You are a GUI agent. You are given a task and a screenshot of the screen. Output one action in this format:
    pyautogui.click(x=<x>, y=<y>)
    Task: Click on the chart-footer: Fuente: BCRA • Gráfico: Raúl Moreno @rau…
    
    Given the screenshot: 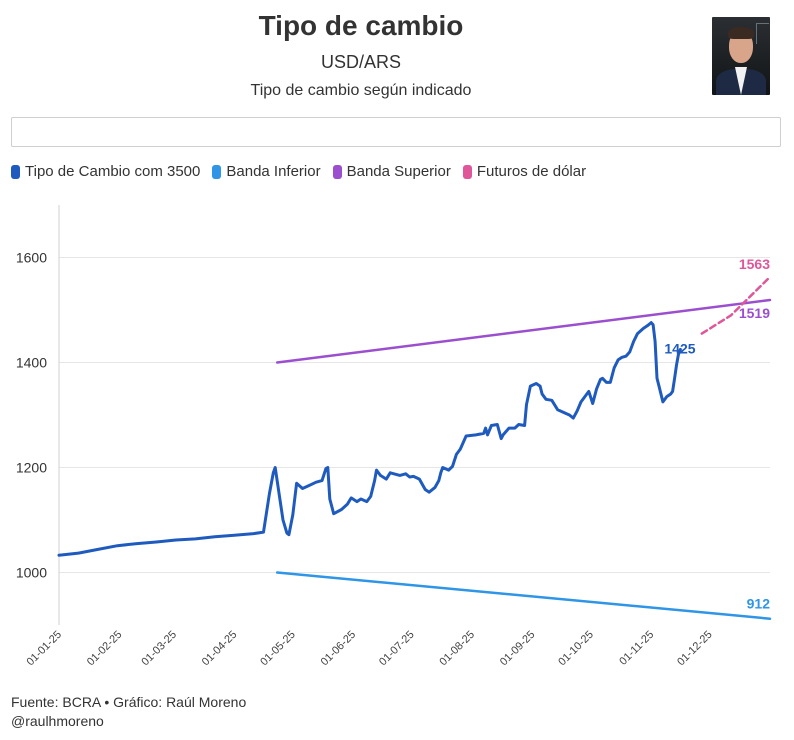 What is the action you would take?
    pyautogui.click(x=128, y=712)
    